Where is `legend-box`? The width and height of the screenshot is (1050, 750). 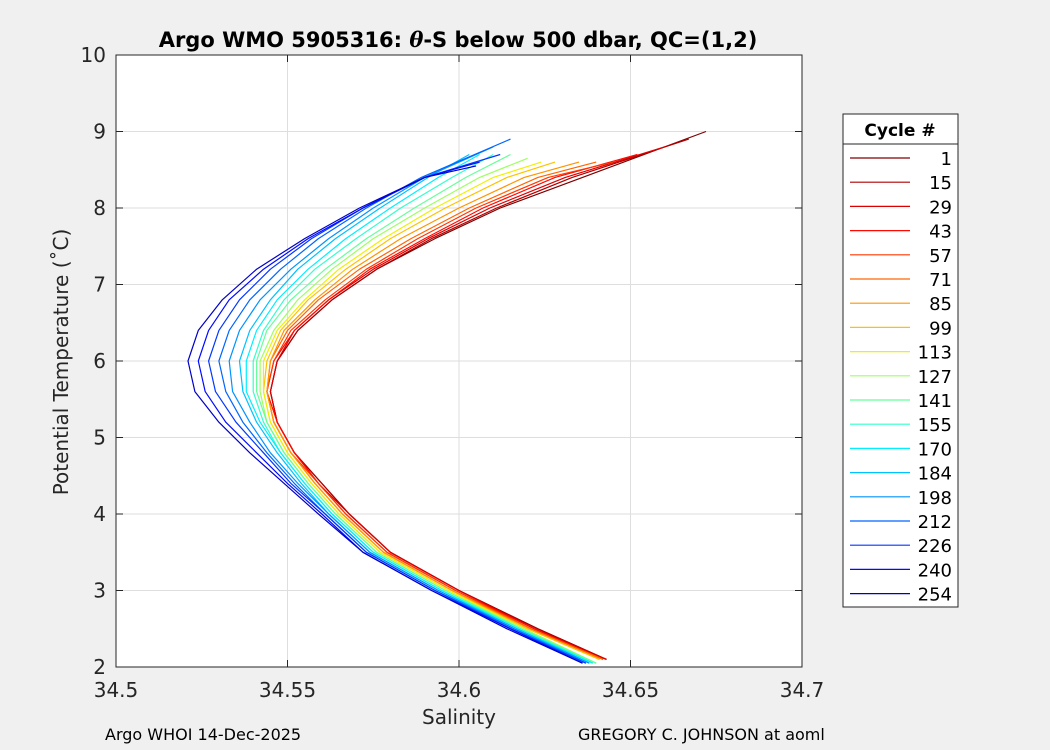 legend-box is located at coordinates (900, 360).